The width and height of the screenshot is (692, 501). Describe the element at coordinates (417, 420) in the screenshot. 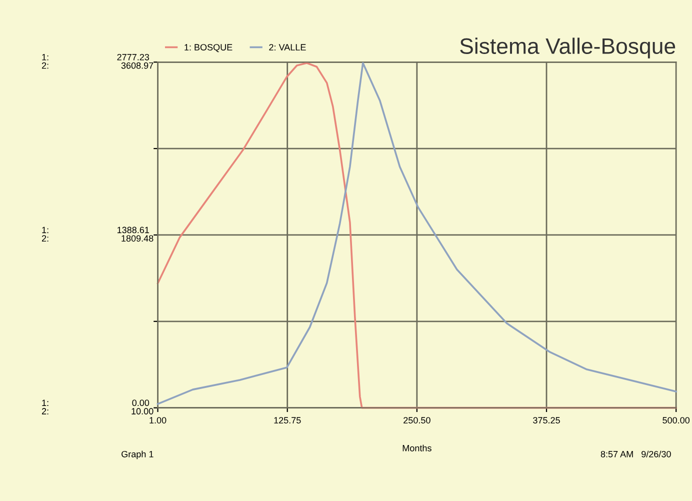

I see `x-tick-label: 250.50` at that location.